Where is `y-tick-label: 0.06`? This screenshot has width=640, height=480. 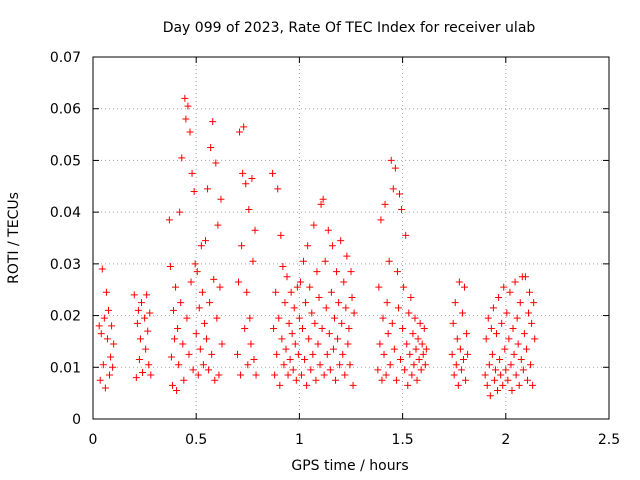 y-tick-label: 0.06 is located at coordinates (65, 110).